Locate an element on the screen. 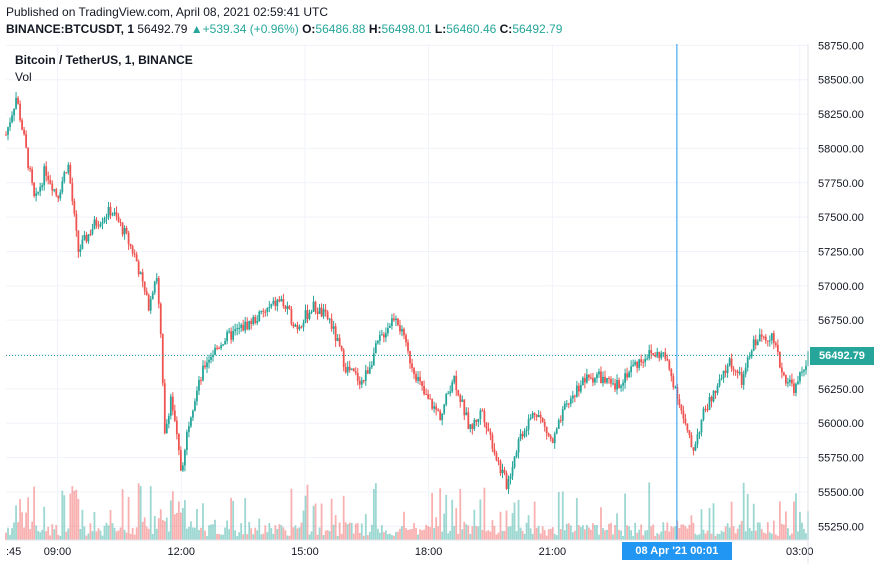  last-price-label: 56492.79 is located at coordinates (842, 355).